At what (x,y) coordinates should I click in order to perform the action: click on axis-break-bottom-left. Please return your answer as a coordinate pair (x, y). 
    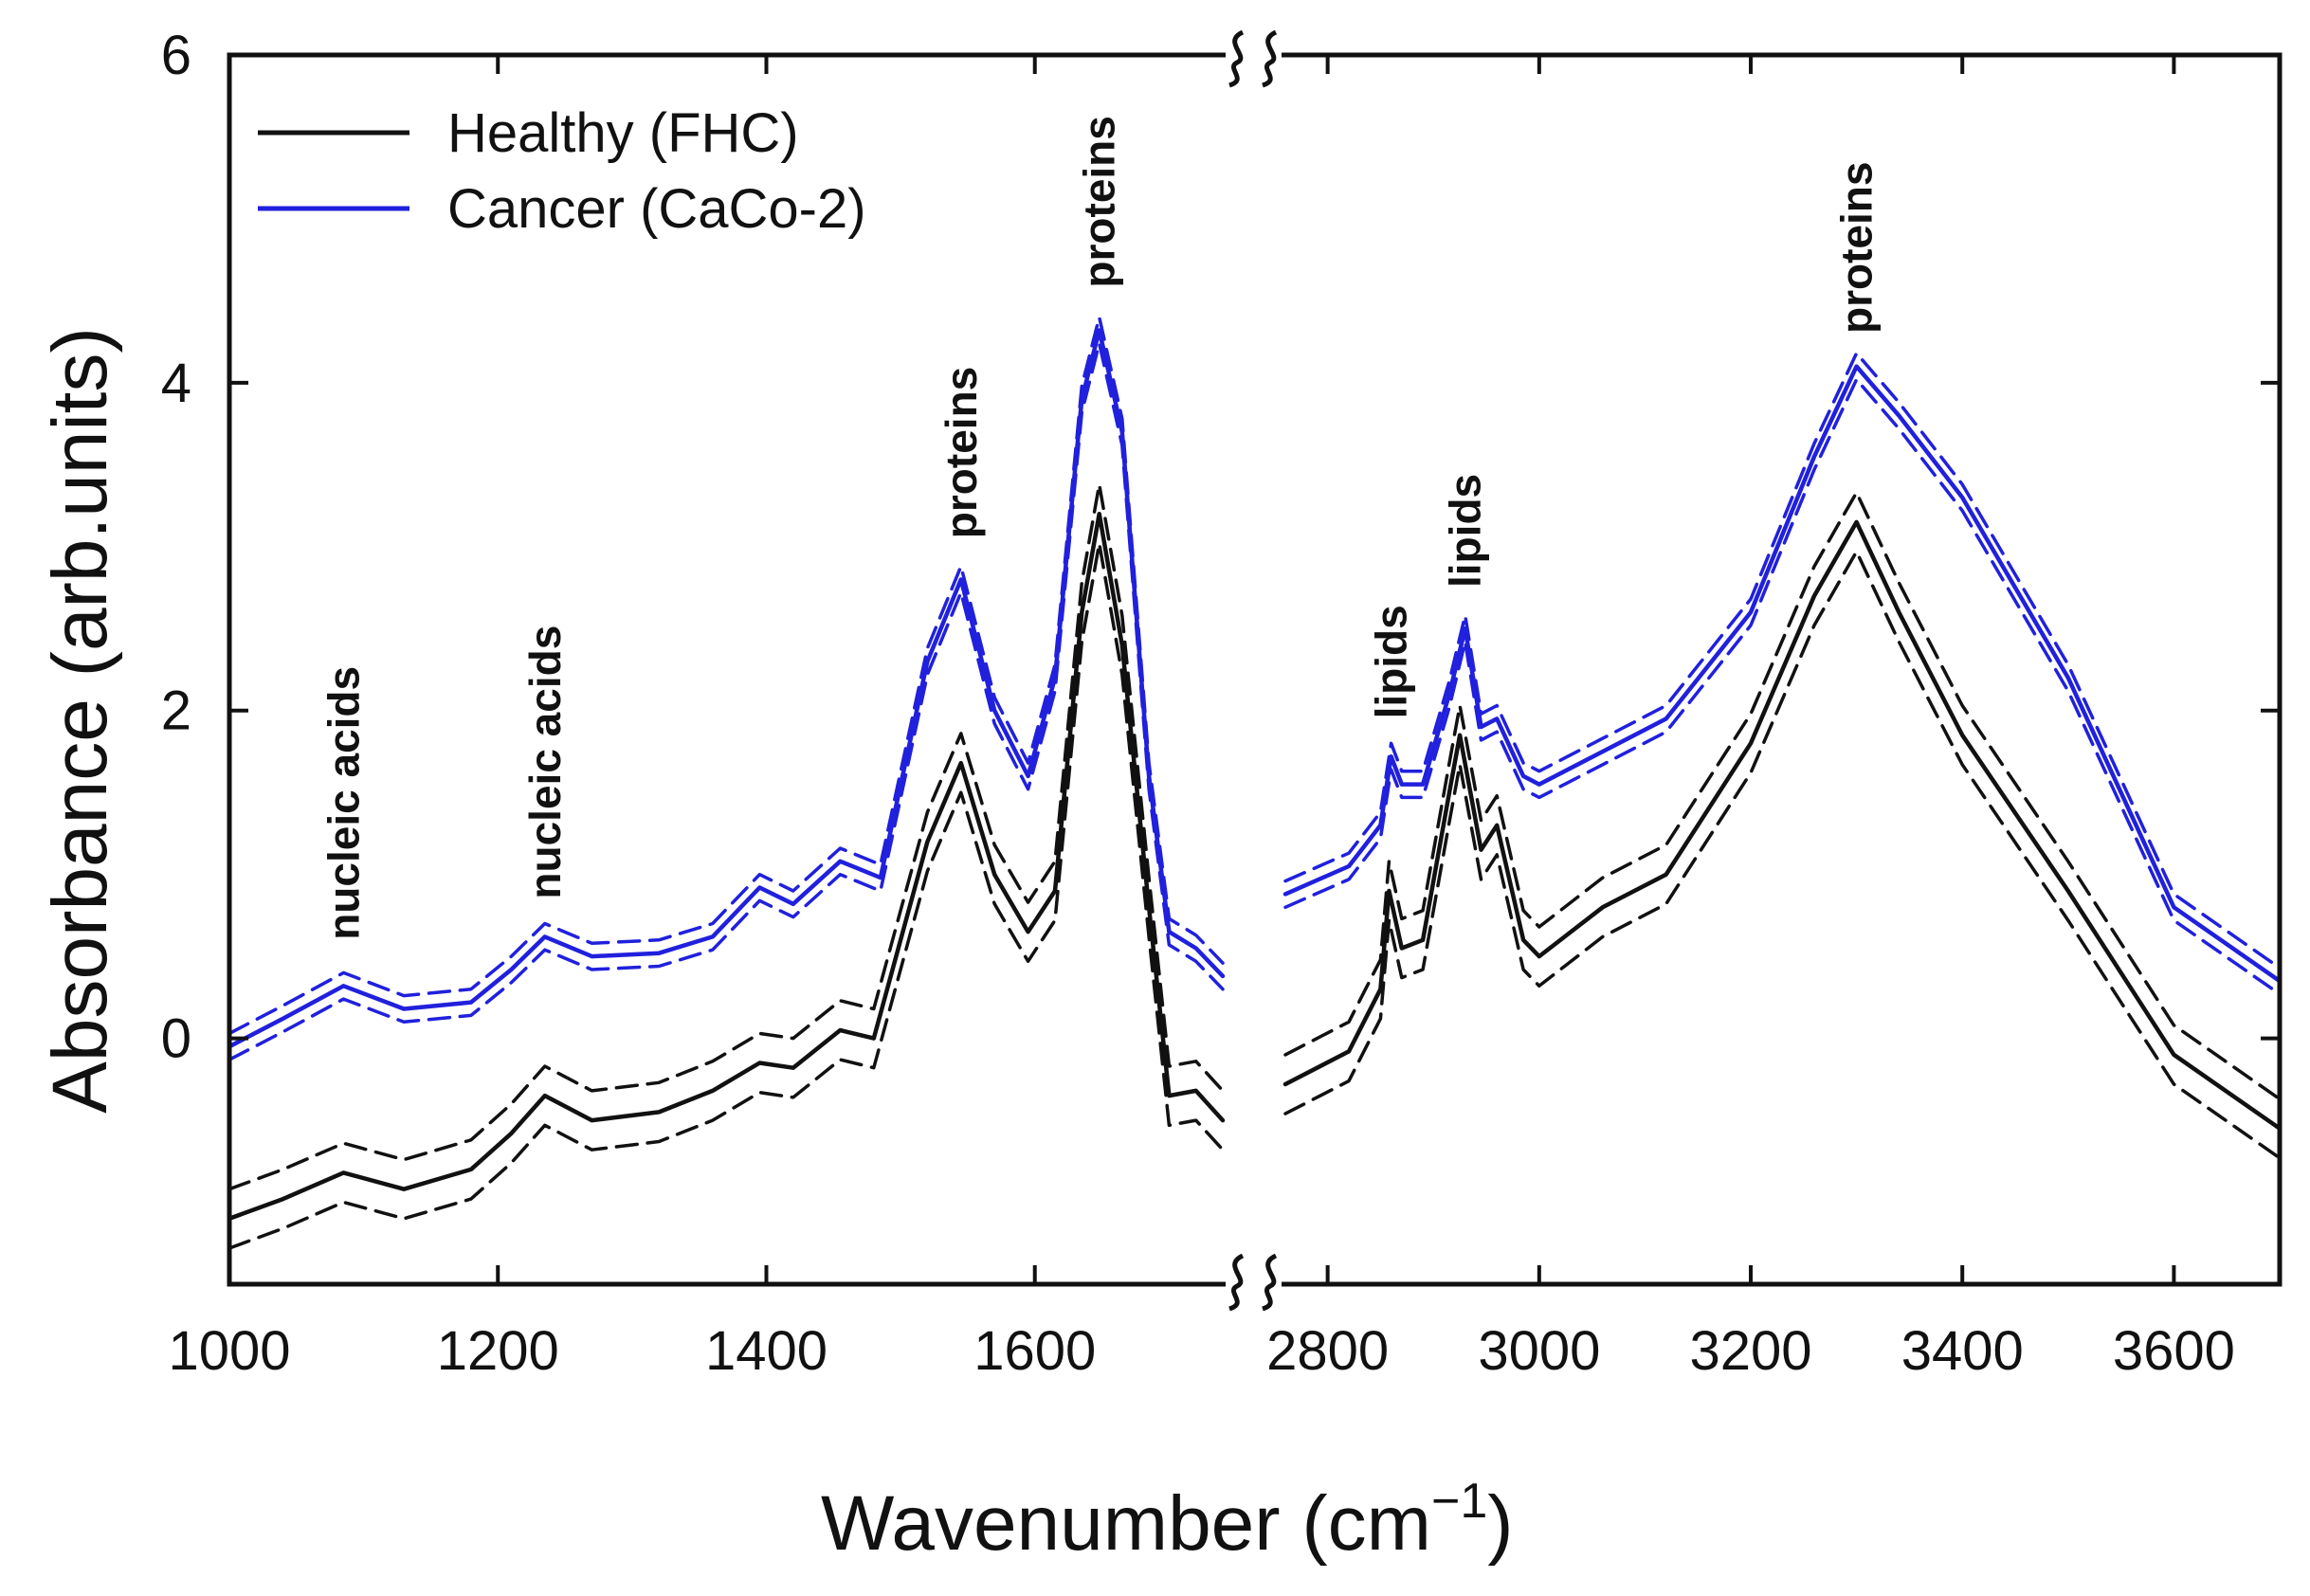
    Looking at the image, I should click on (1236, 1283).